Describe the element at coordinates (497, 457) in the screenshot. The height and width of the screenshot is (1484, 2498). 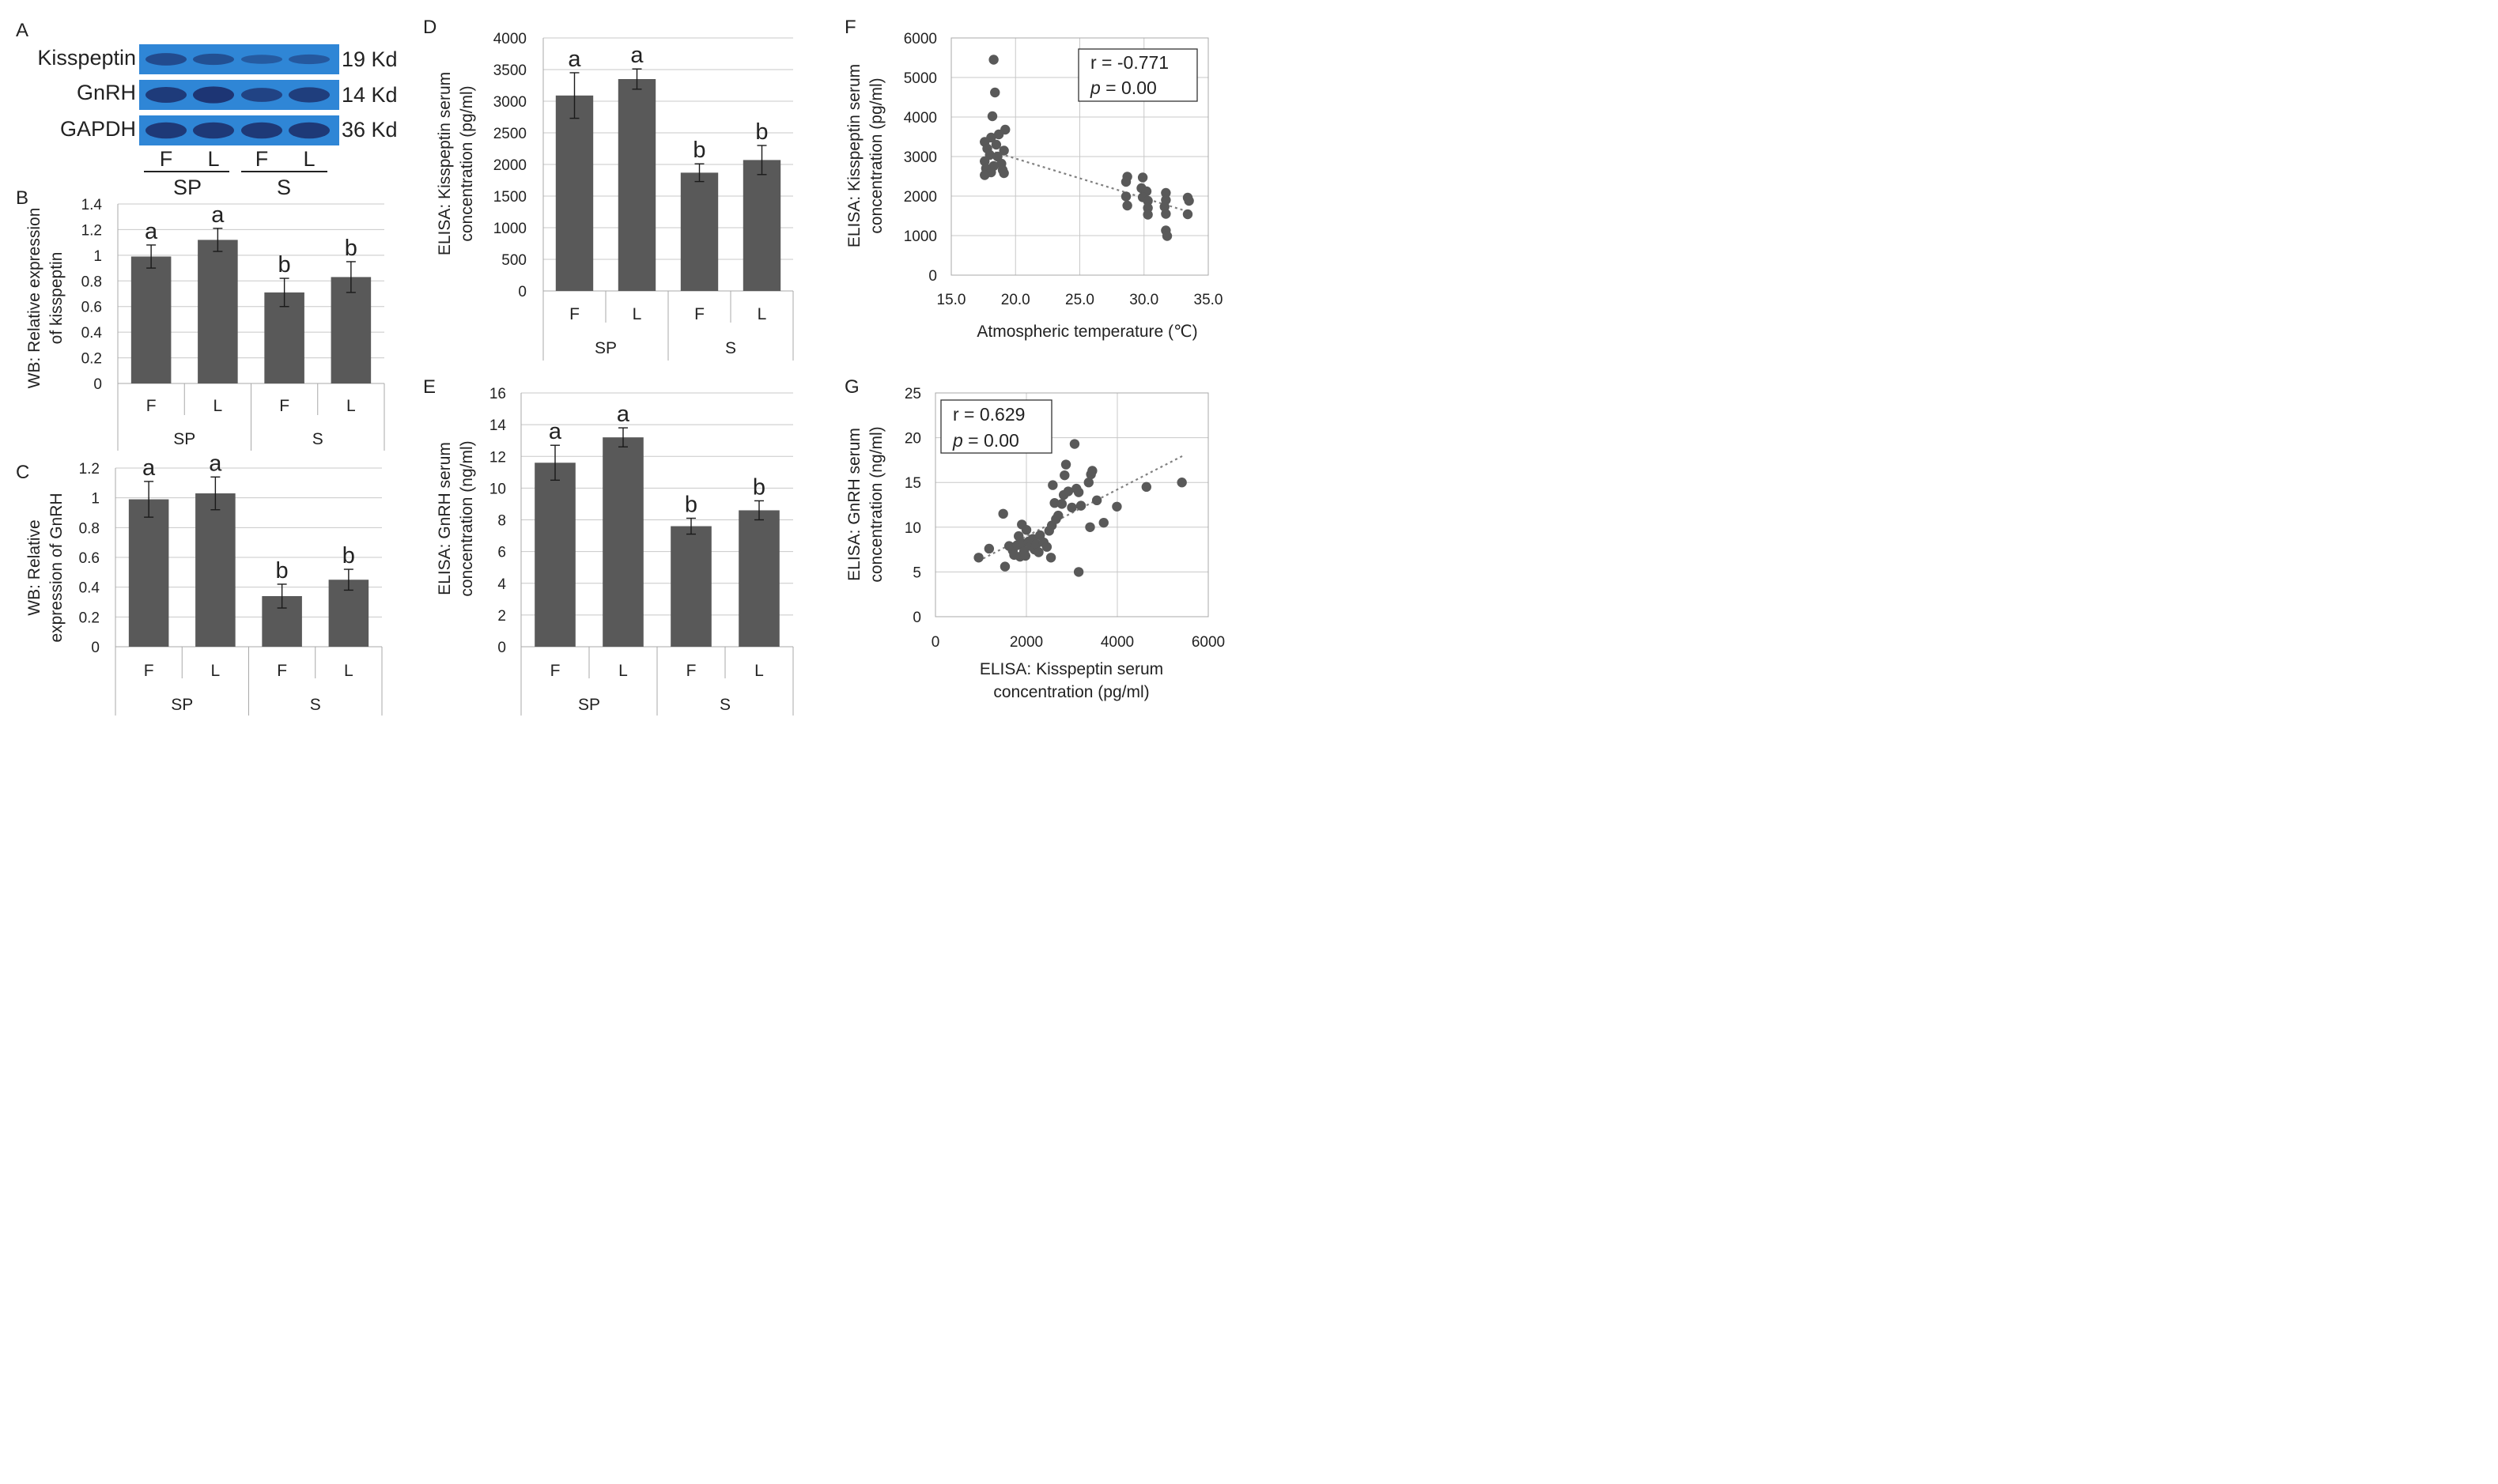
I see `y-tick-label: 12` at that location.